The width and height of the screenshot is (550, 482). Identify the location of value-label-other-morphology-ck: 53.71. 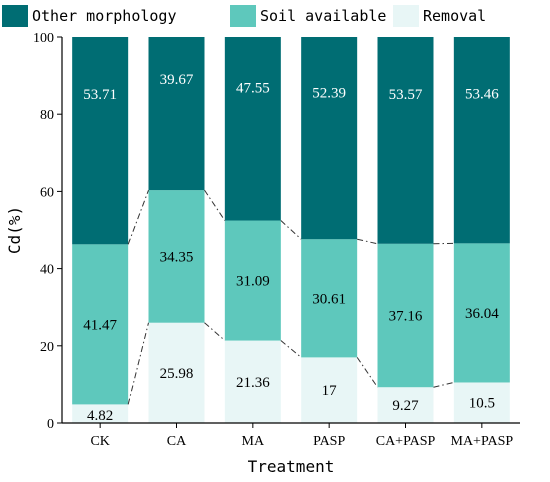
(100, 95).